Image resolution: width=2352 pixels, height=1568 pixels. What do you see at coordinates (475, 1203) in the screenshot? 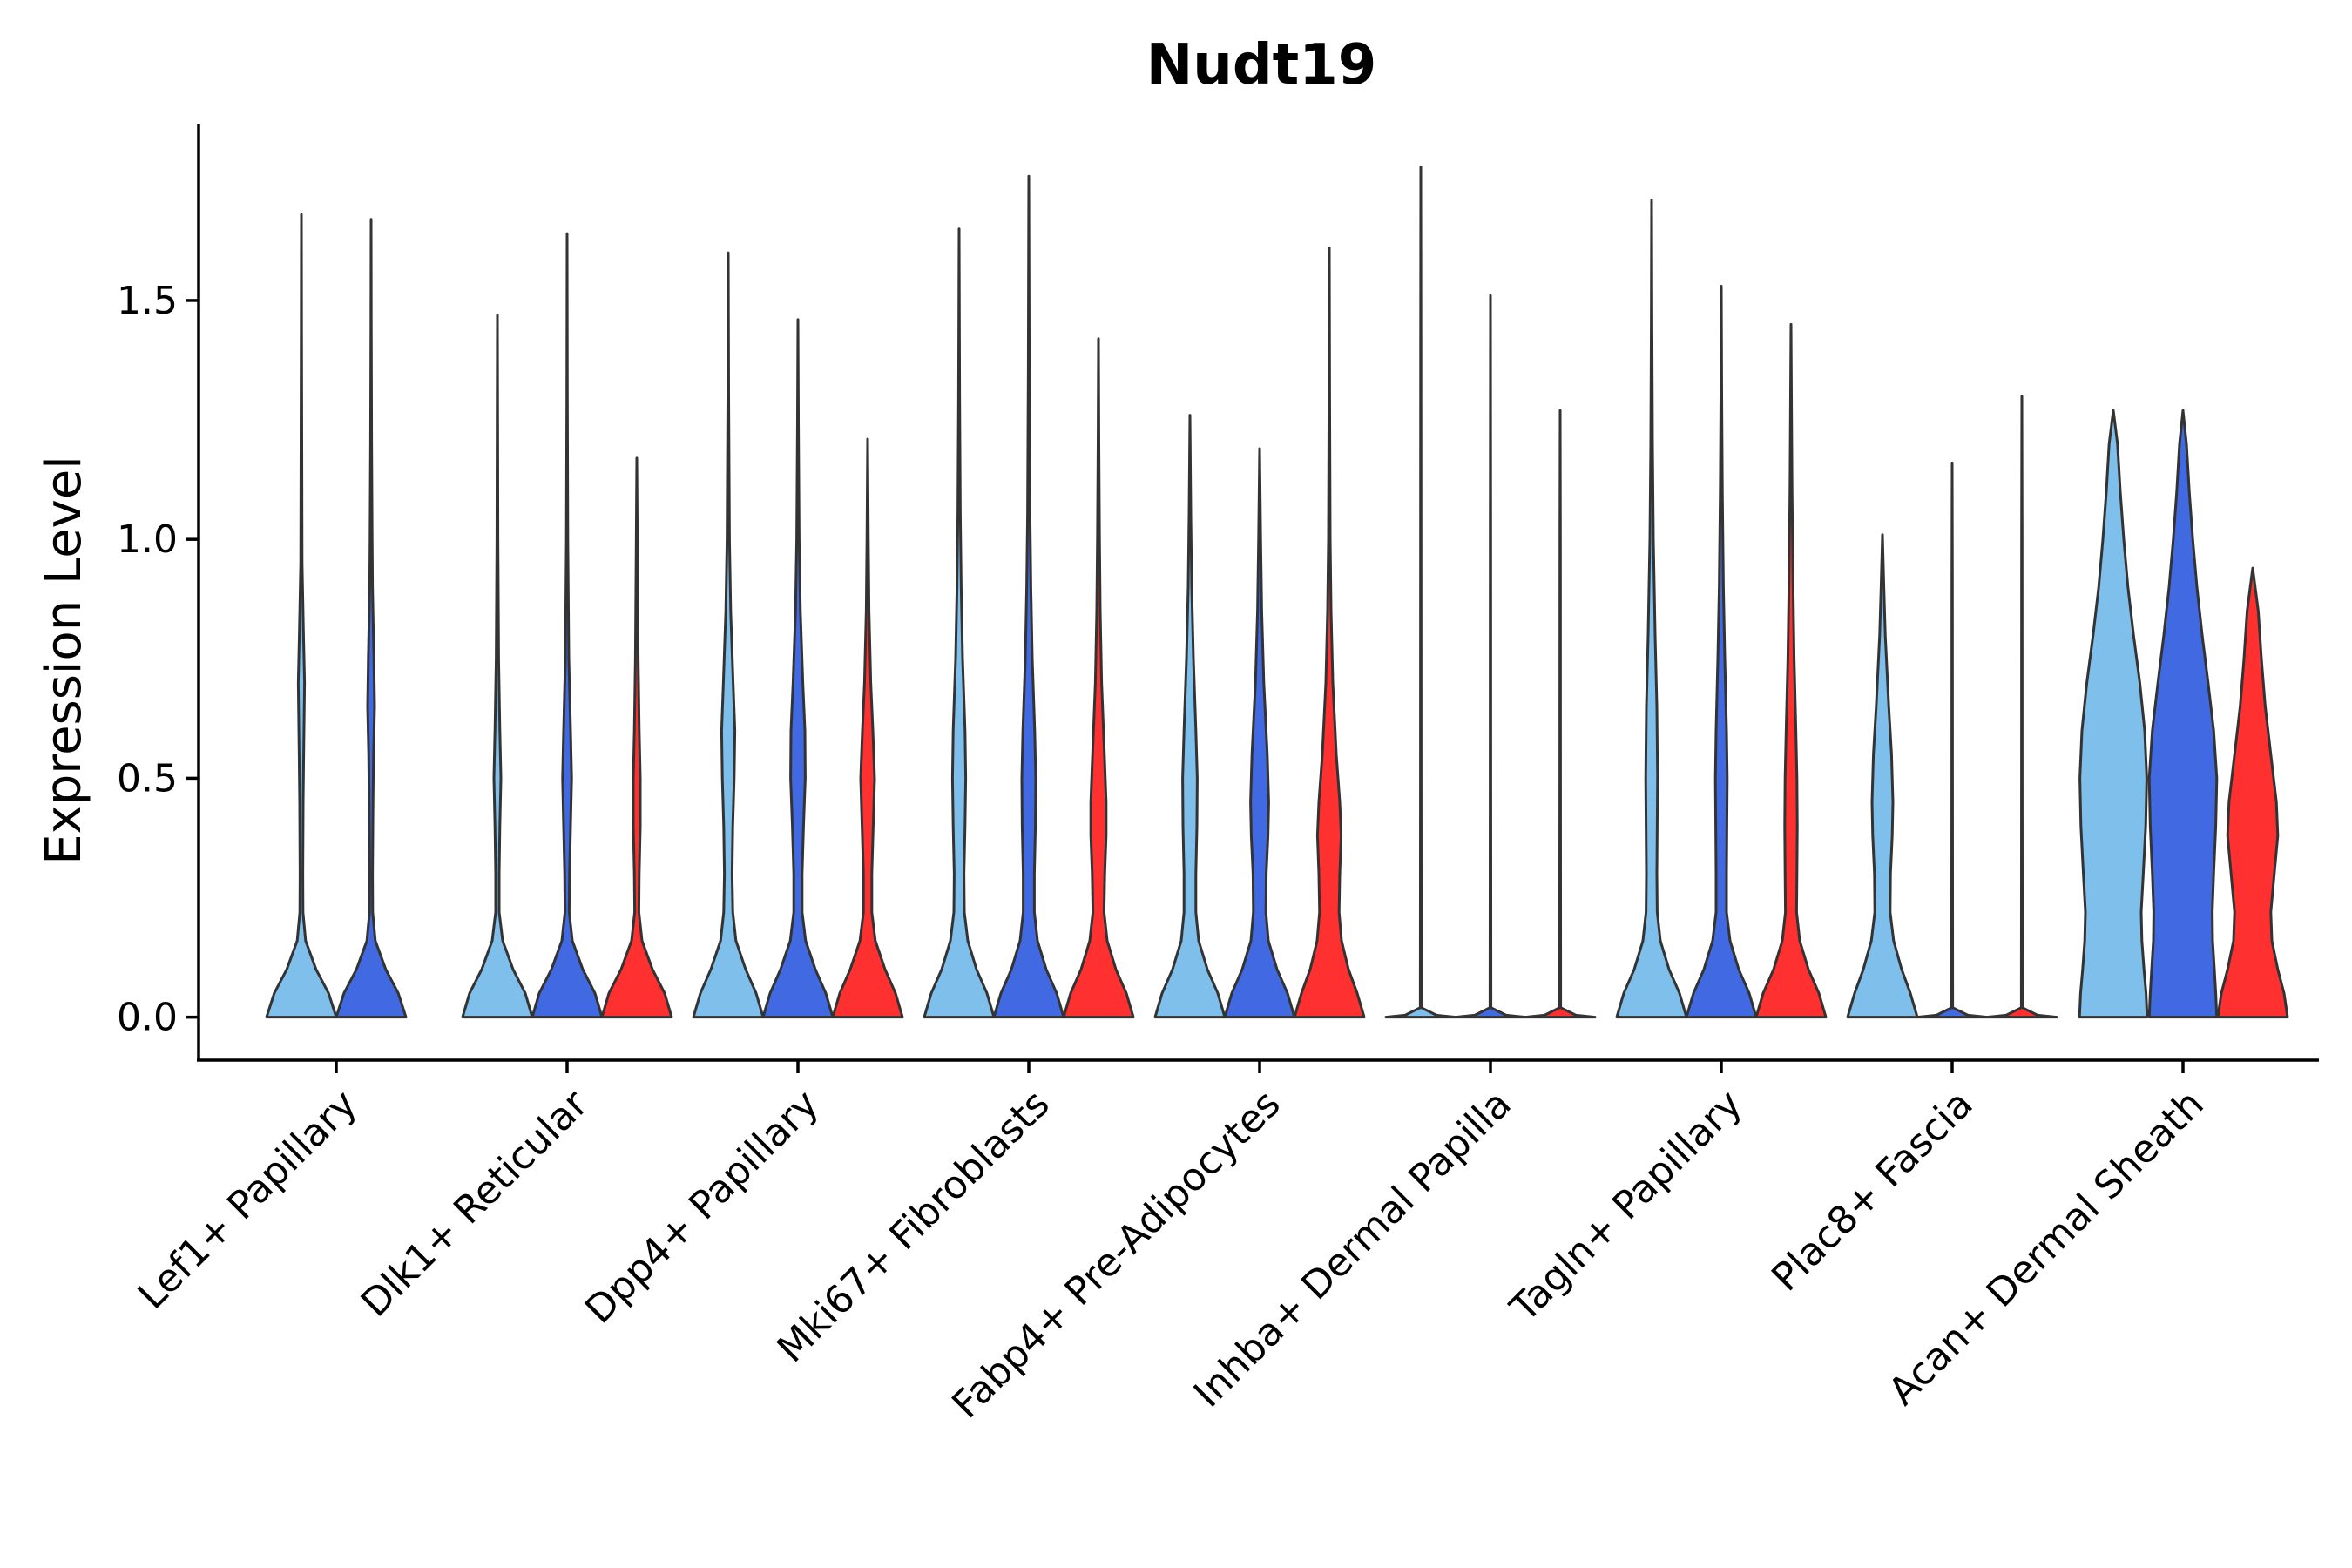
I see `x-tick-label: Dlk1+ Reticular` at bounding box center [475, 1203].